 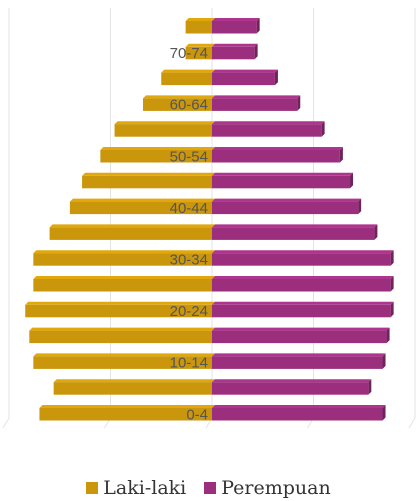 What do you see at coordinates (370, 387) in the screenshot?
I see `bar-perempuan-5-9-side` at bounding box center [370, 387].